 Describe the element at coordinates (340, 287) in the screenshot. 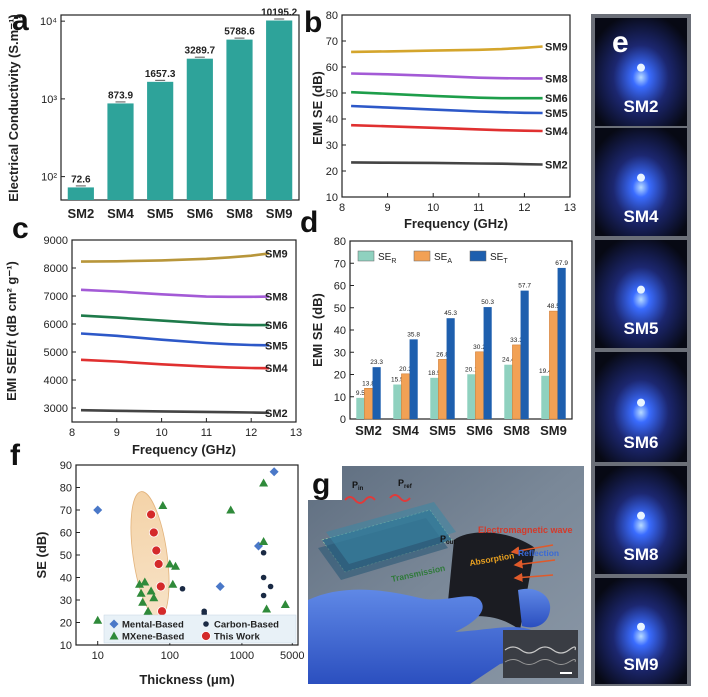

I see `y-tick-label: 60` at that location.